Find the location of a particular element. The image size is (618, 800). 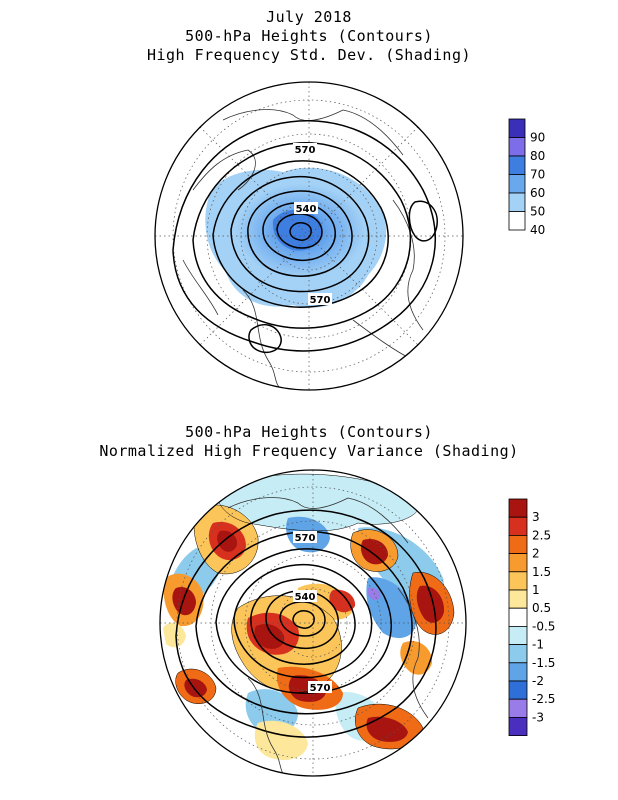

bottom-contour-label-570-north: 570 is located at coordinates (305, 538).